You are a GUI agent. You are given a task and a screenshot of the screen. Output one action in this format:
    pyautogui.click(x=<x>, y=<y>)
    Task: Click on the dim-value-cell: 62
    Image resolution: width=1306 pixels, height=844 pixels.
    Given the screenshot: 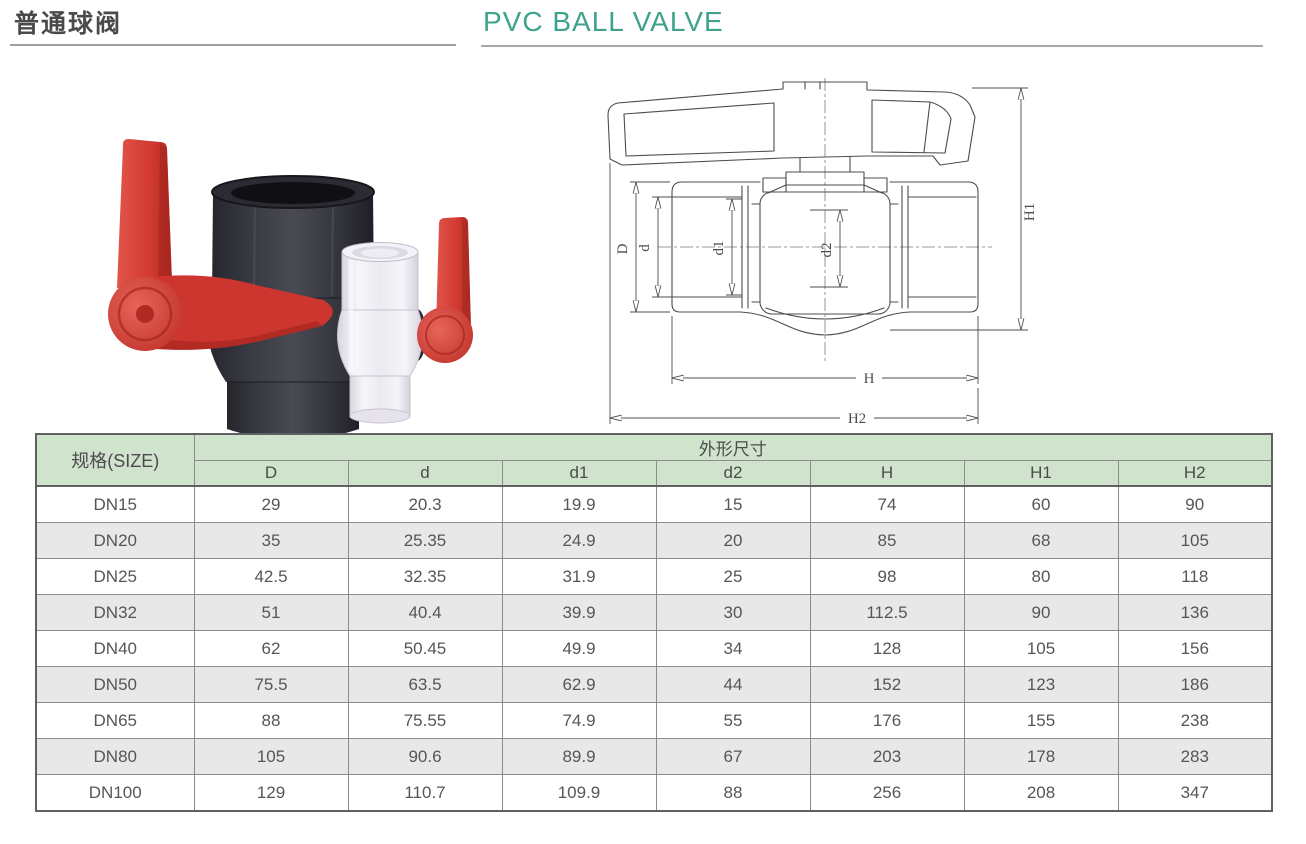 What is the action you would take?
    pyautogui.click(x=271, y=648)
    